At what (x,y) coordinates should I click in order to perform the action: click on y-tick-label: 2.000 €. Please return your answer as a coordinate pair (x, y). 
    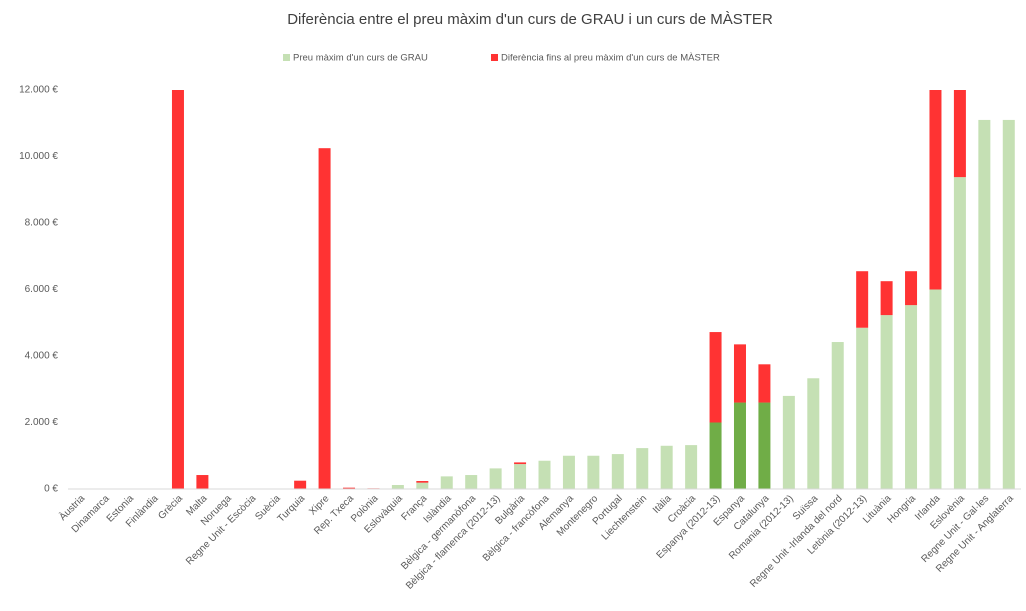
    Looking at the image, I should click on (42, 422).